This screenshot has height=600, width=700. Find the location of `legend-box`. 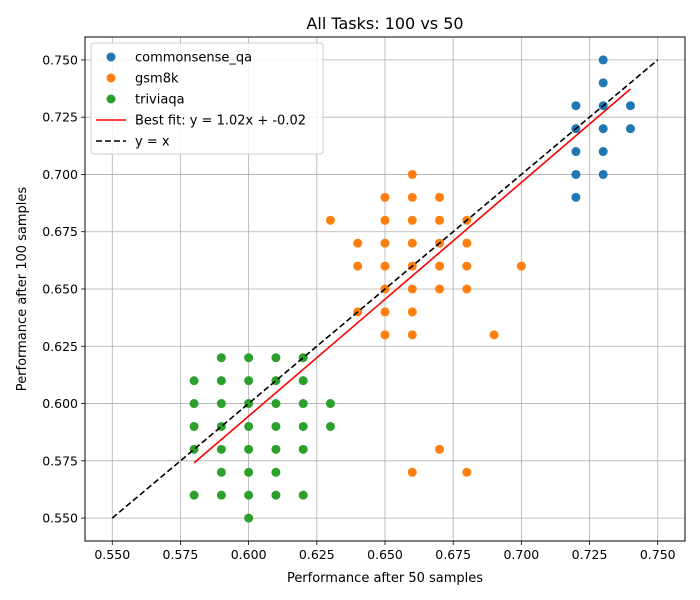

legend-box is located at coordinates (207, 98).